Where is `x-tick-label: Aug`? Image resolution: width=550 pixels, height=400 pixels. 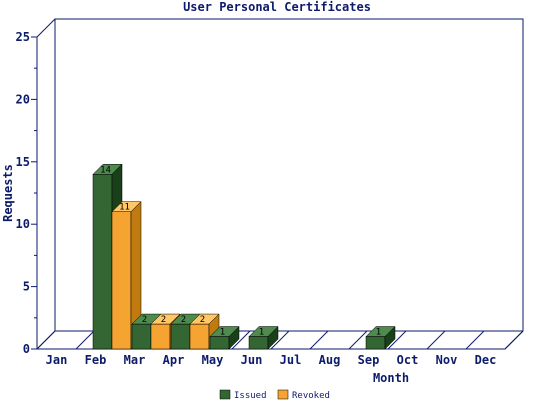
x-tick-label: Aug is located at coordinates (330, 360).